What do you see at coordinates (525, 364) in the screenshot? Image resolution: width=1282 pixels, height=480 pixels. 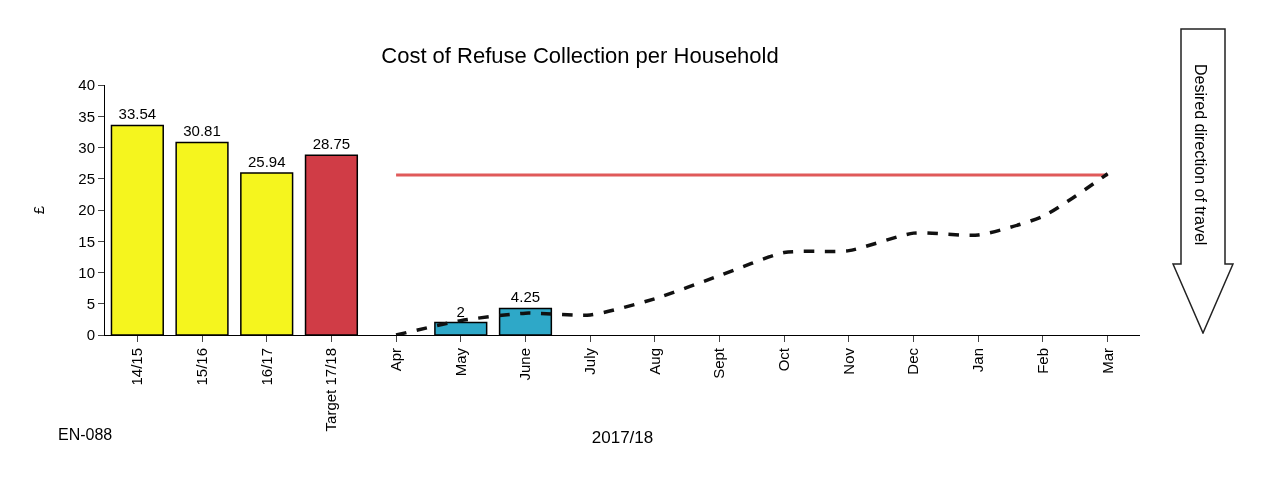 I see `x-tick-label: June` at bounding box center [525, 364].